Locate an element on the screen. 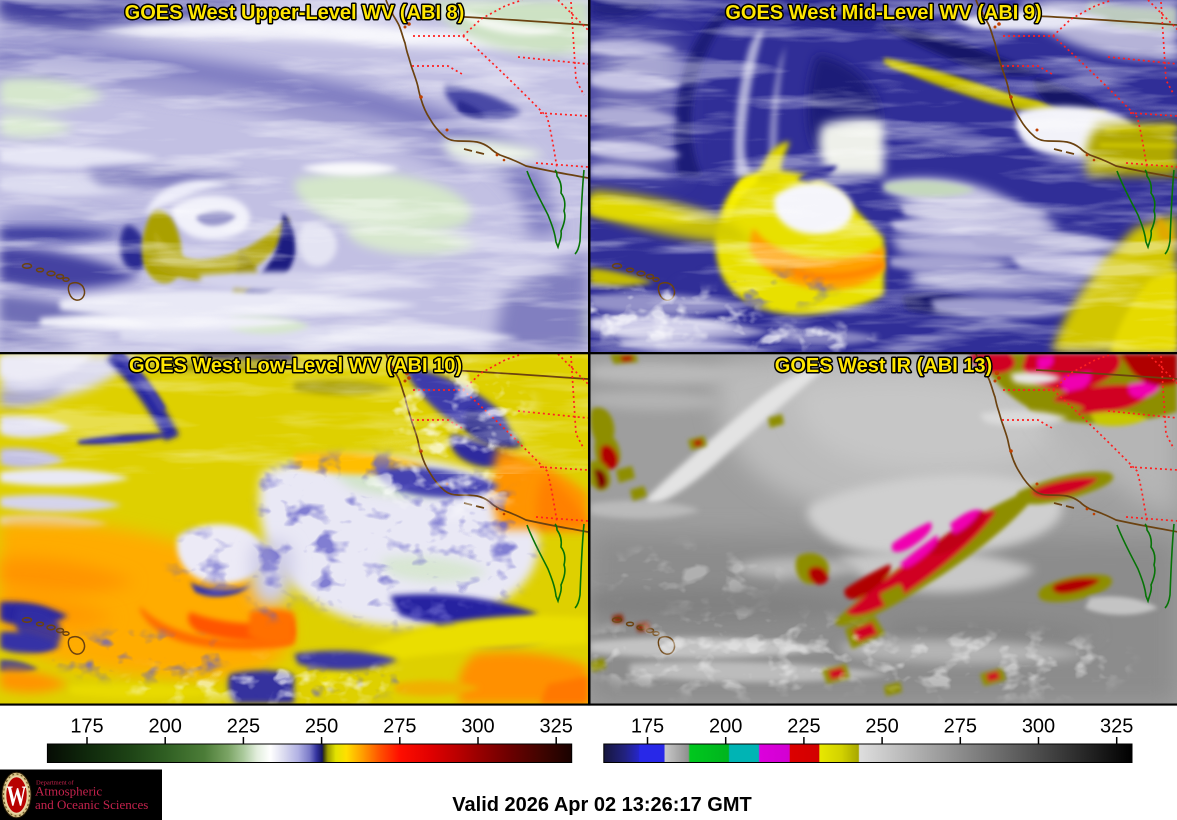 Image resolution: width=1177 pixels, height=820 pixels. svg-text: Department of is located at coordinates (55, 783).